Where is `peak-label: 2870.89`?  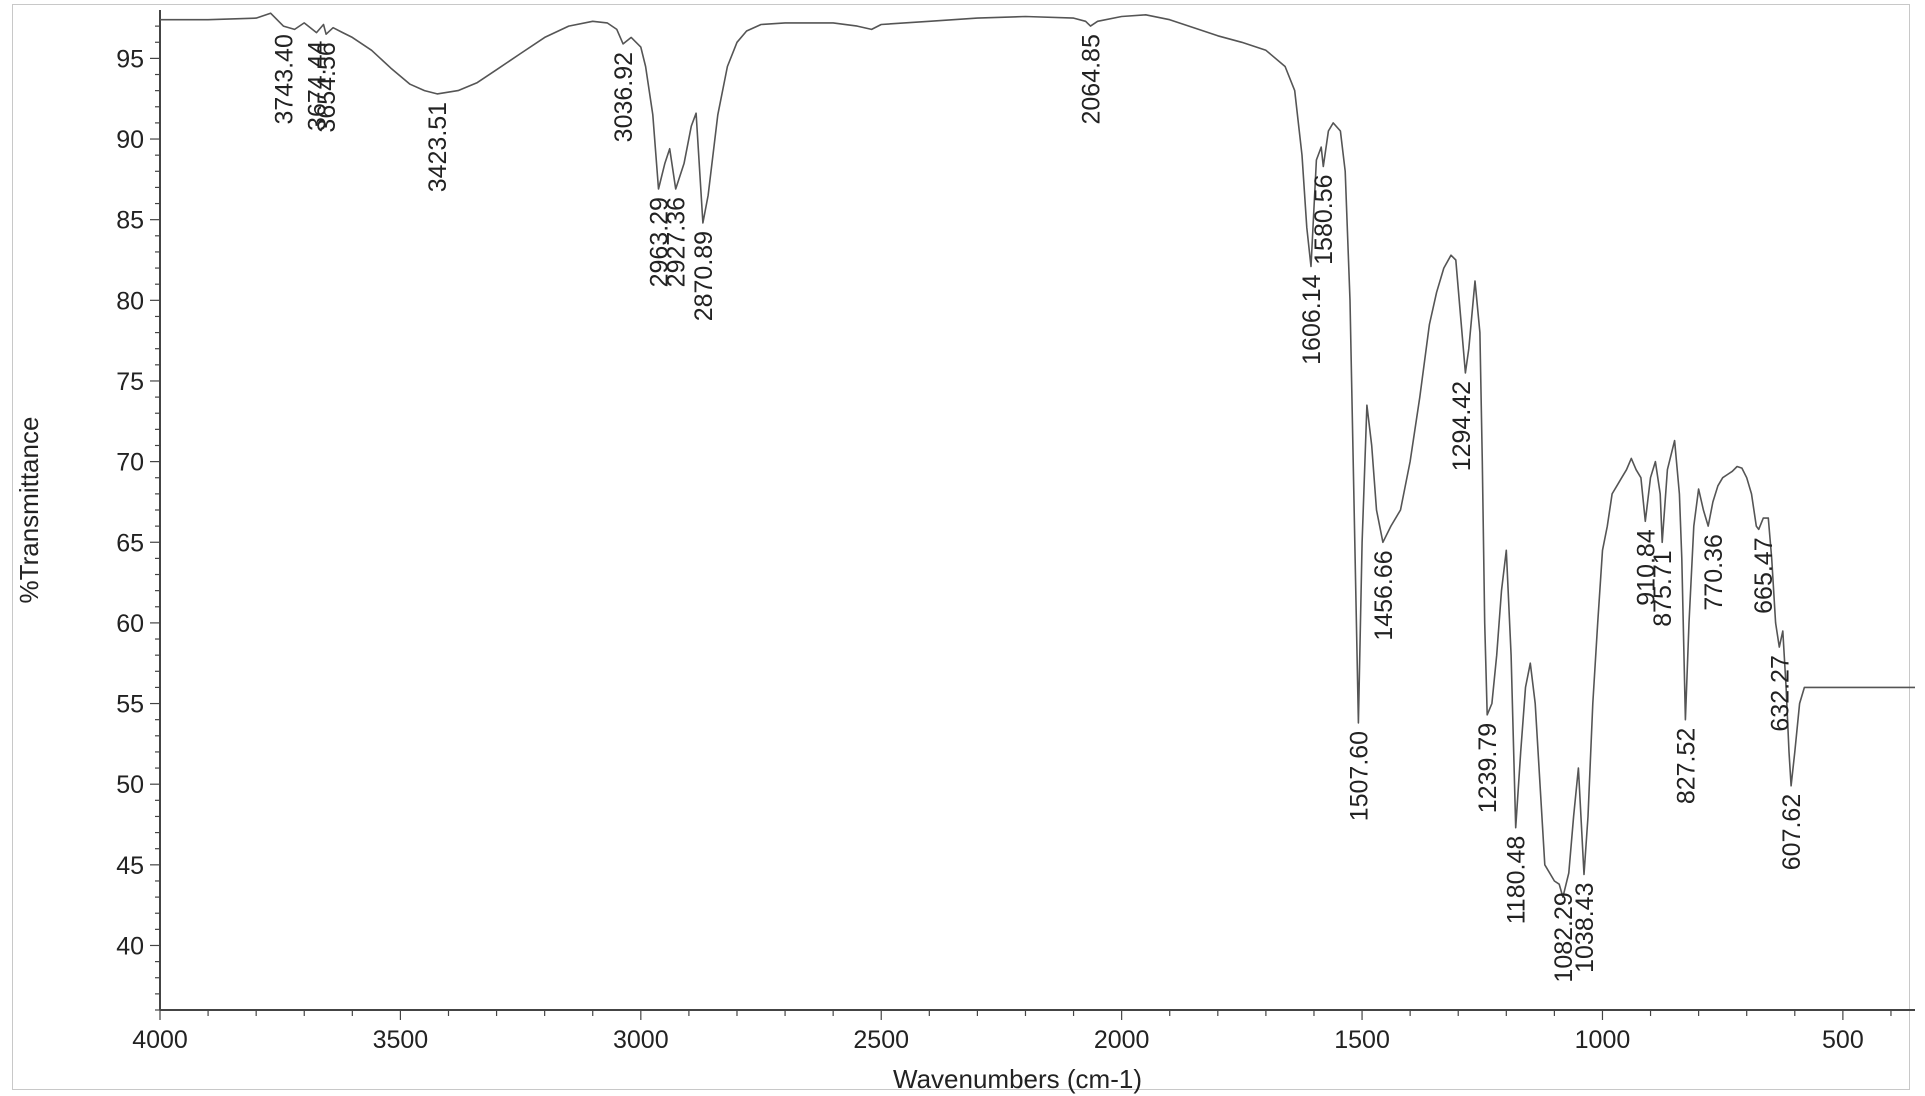
peak-label: 2870.89 is located at coordinates (704, 276).